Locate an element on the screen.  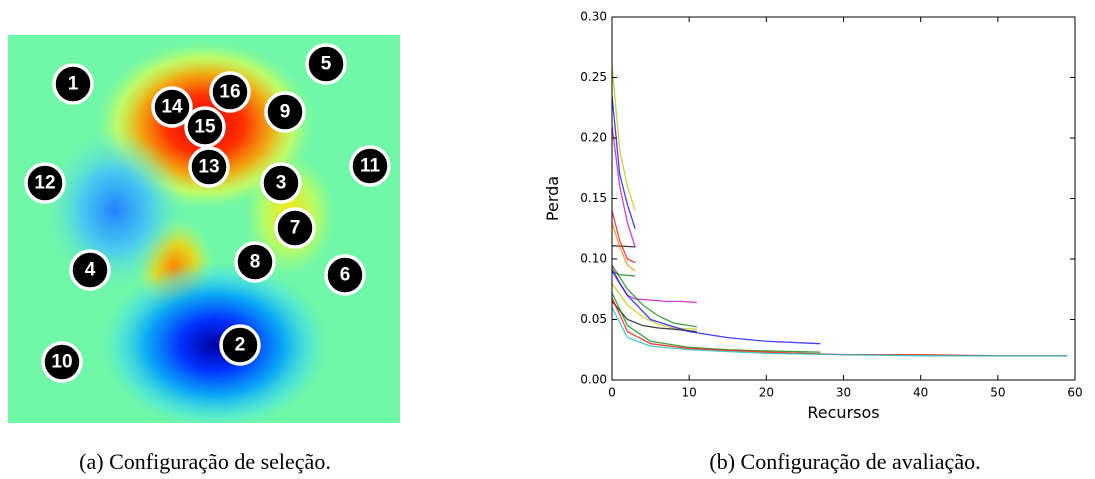
node-label: 5 is located at coordinates (326, 64).